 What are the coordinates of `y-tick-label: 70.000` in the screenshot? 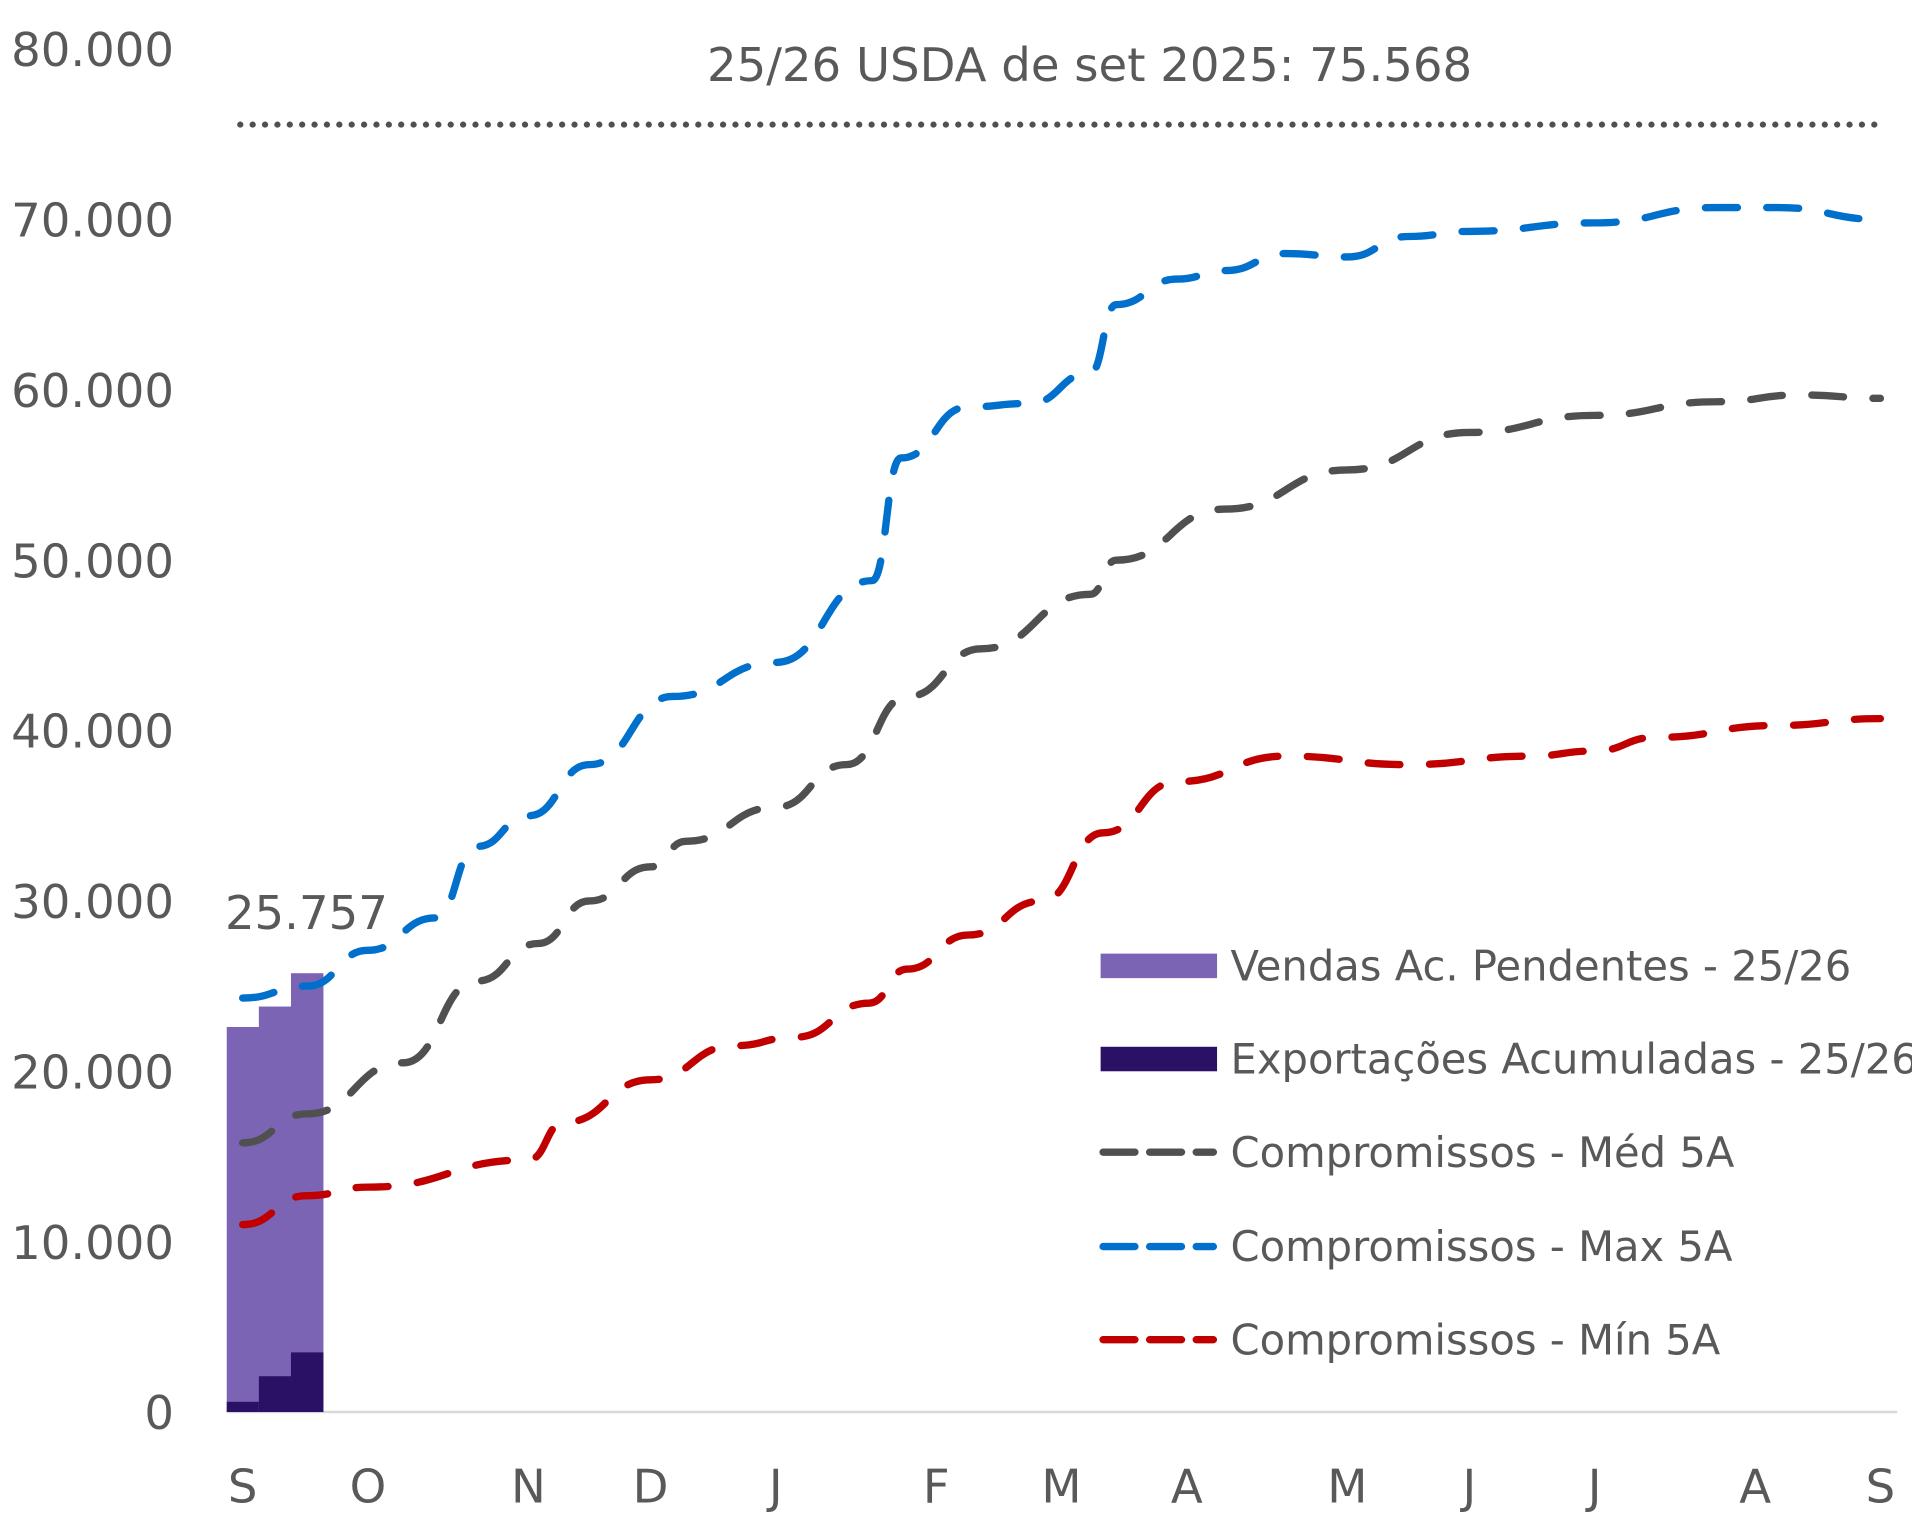 It's located at (92, 221).